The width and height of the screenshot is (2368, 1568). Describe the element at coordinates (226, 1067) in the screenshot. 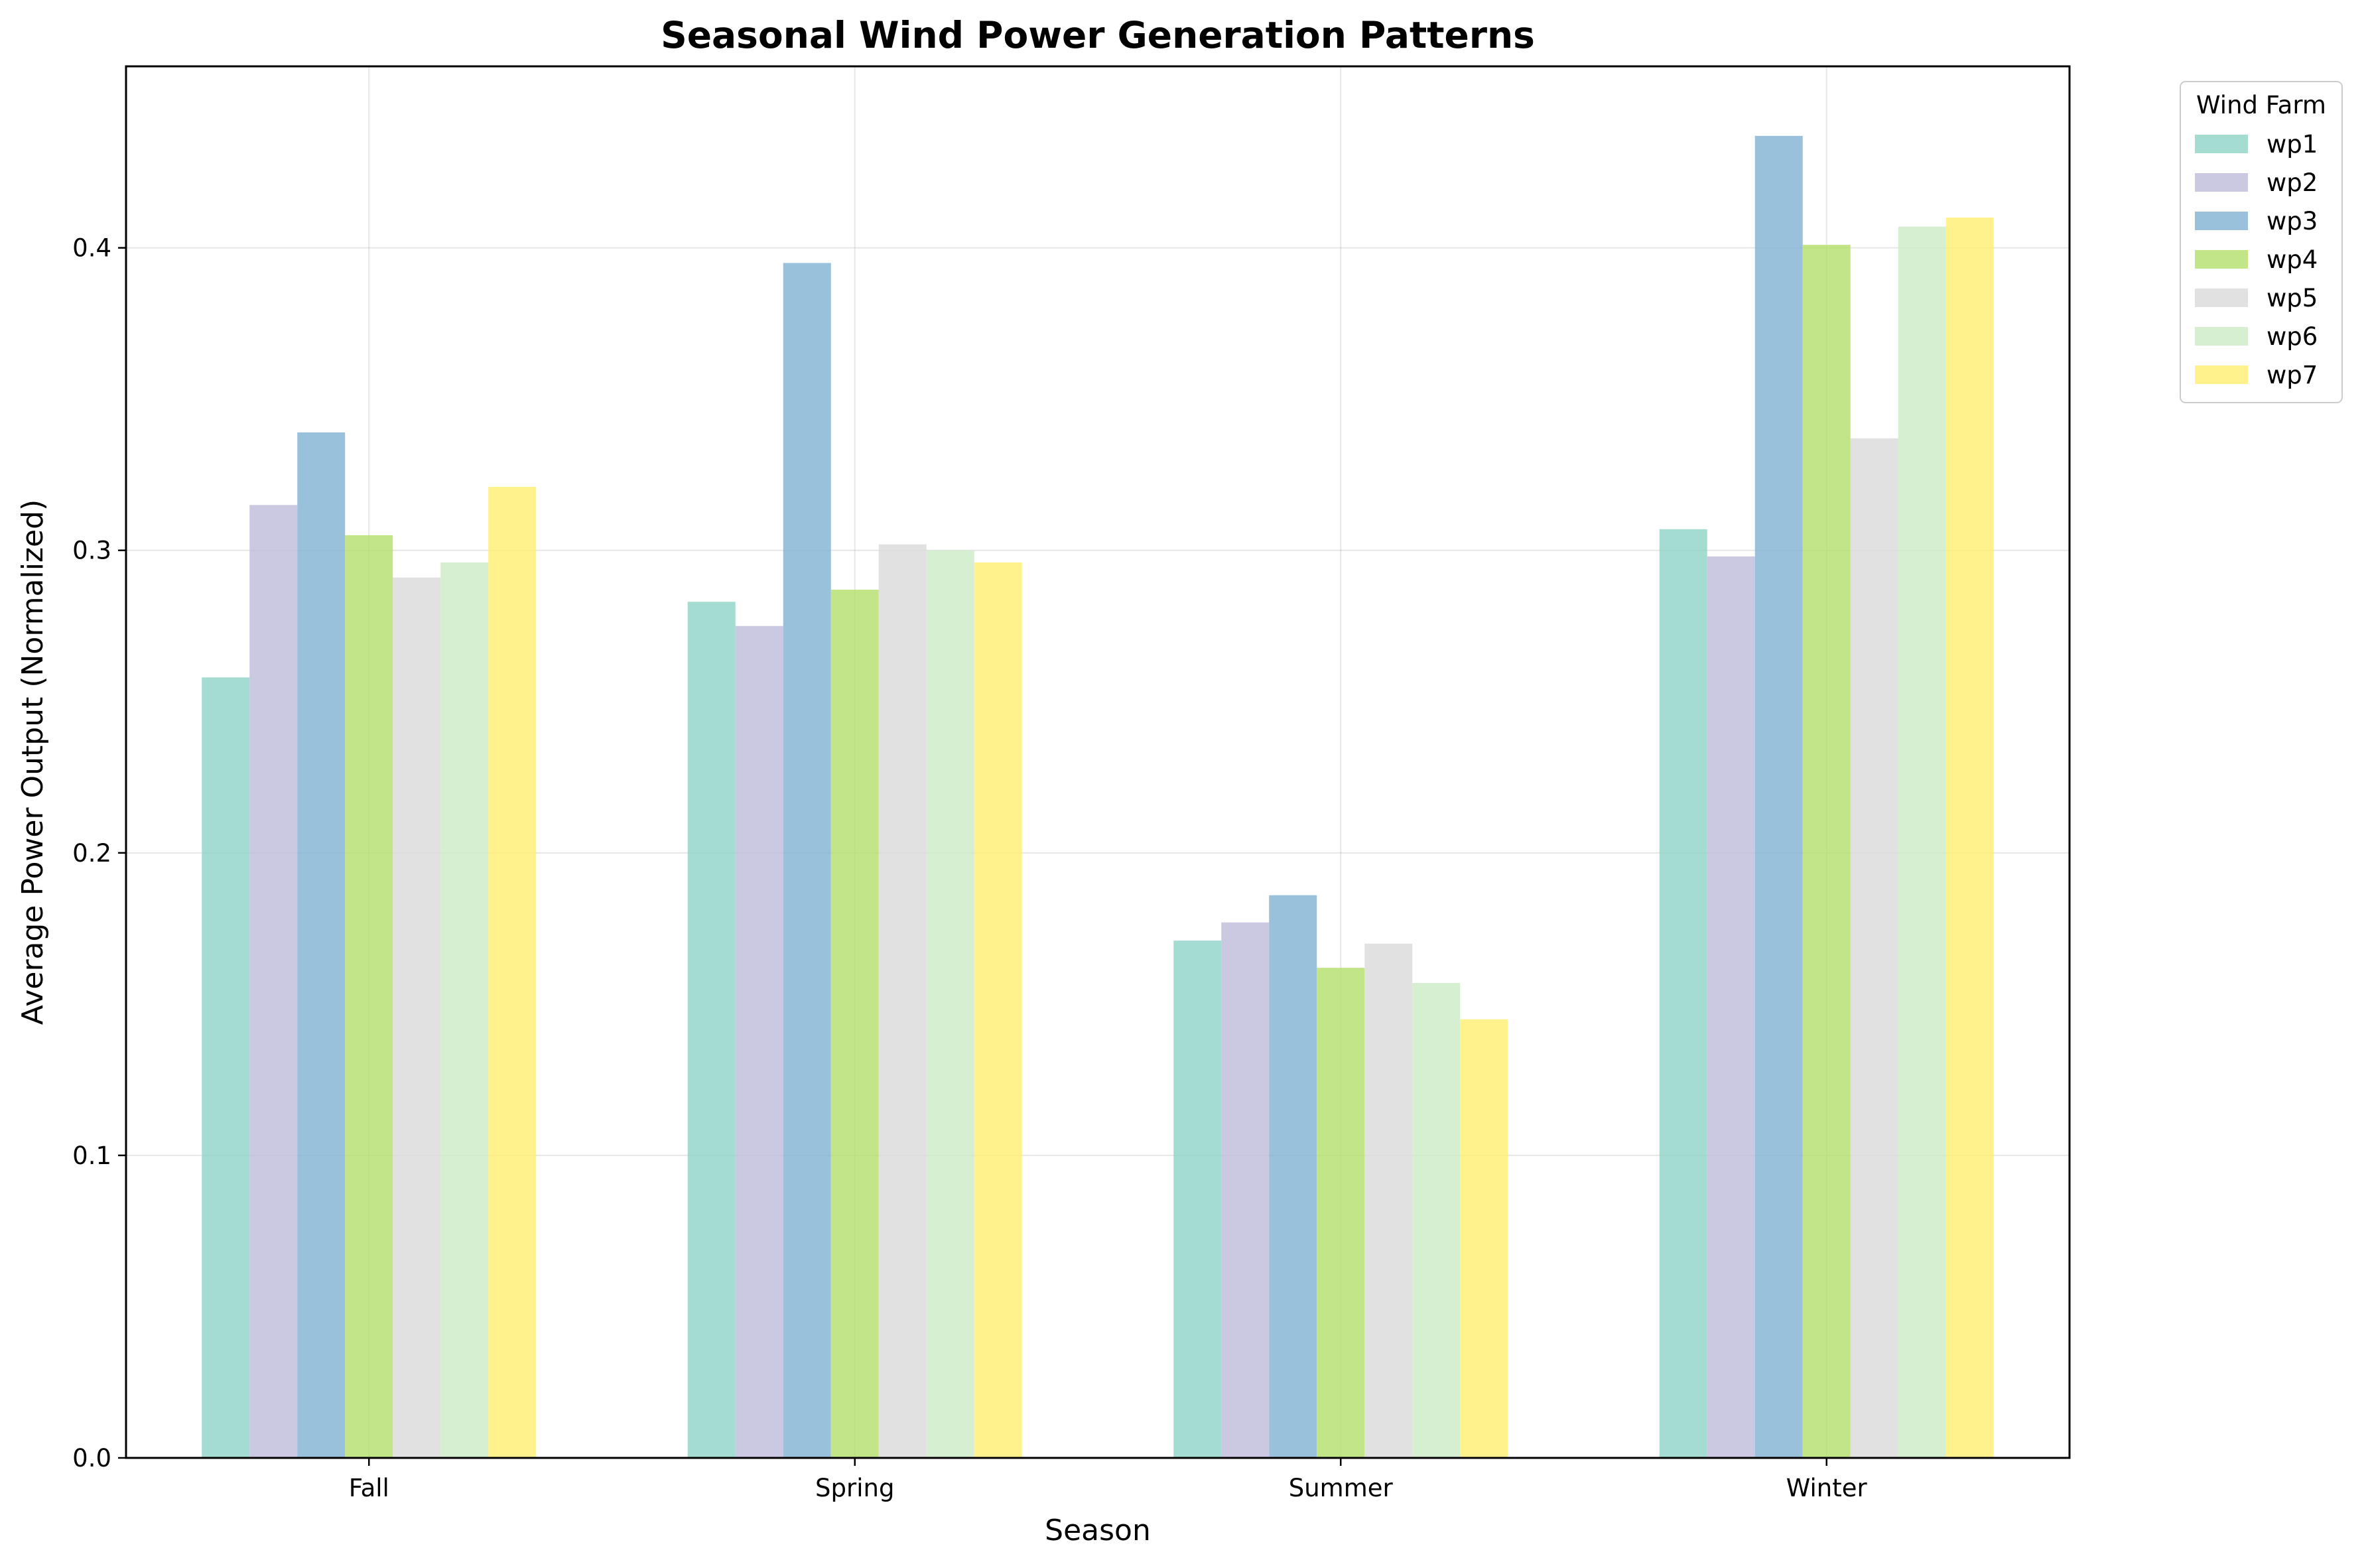

I see `bar-wp1-fall` at that location.